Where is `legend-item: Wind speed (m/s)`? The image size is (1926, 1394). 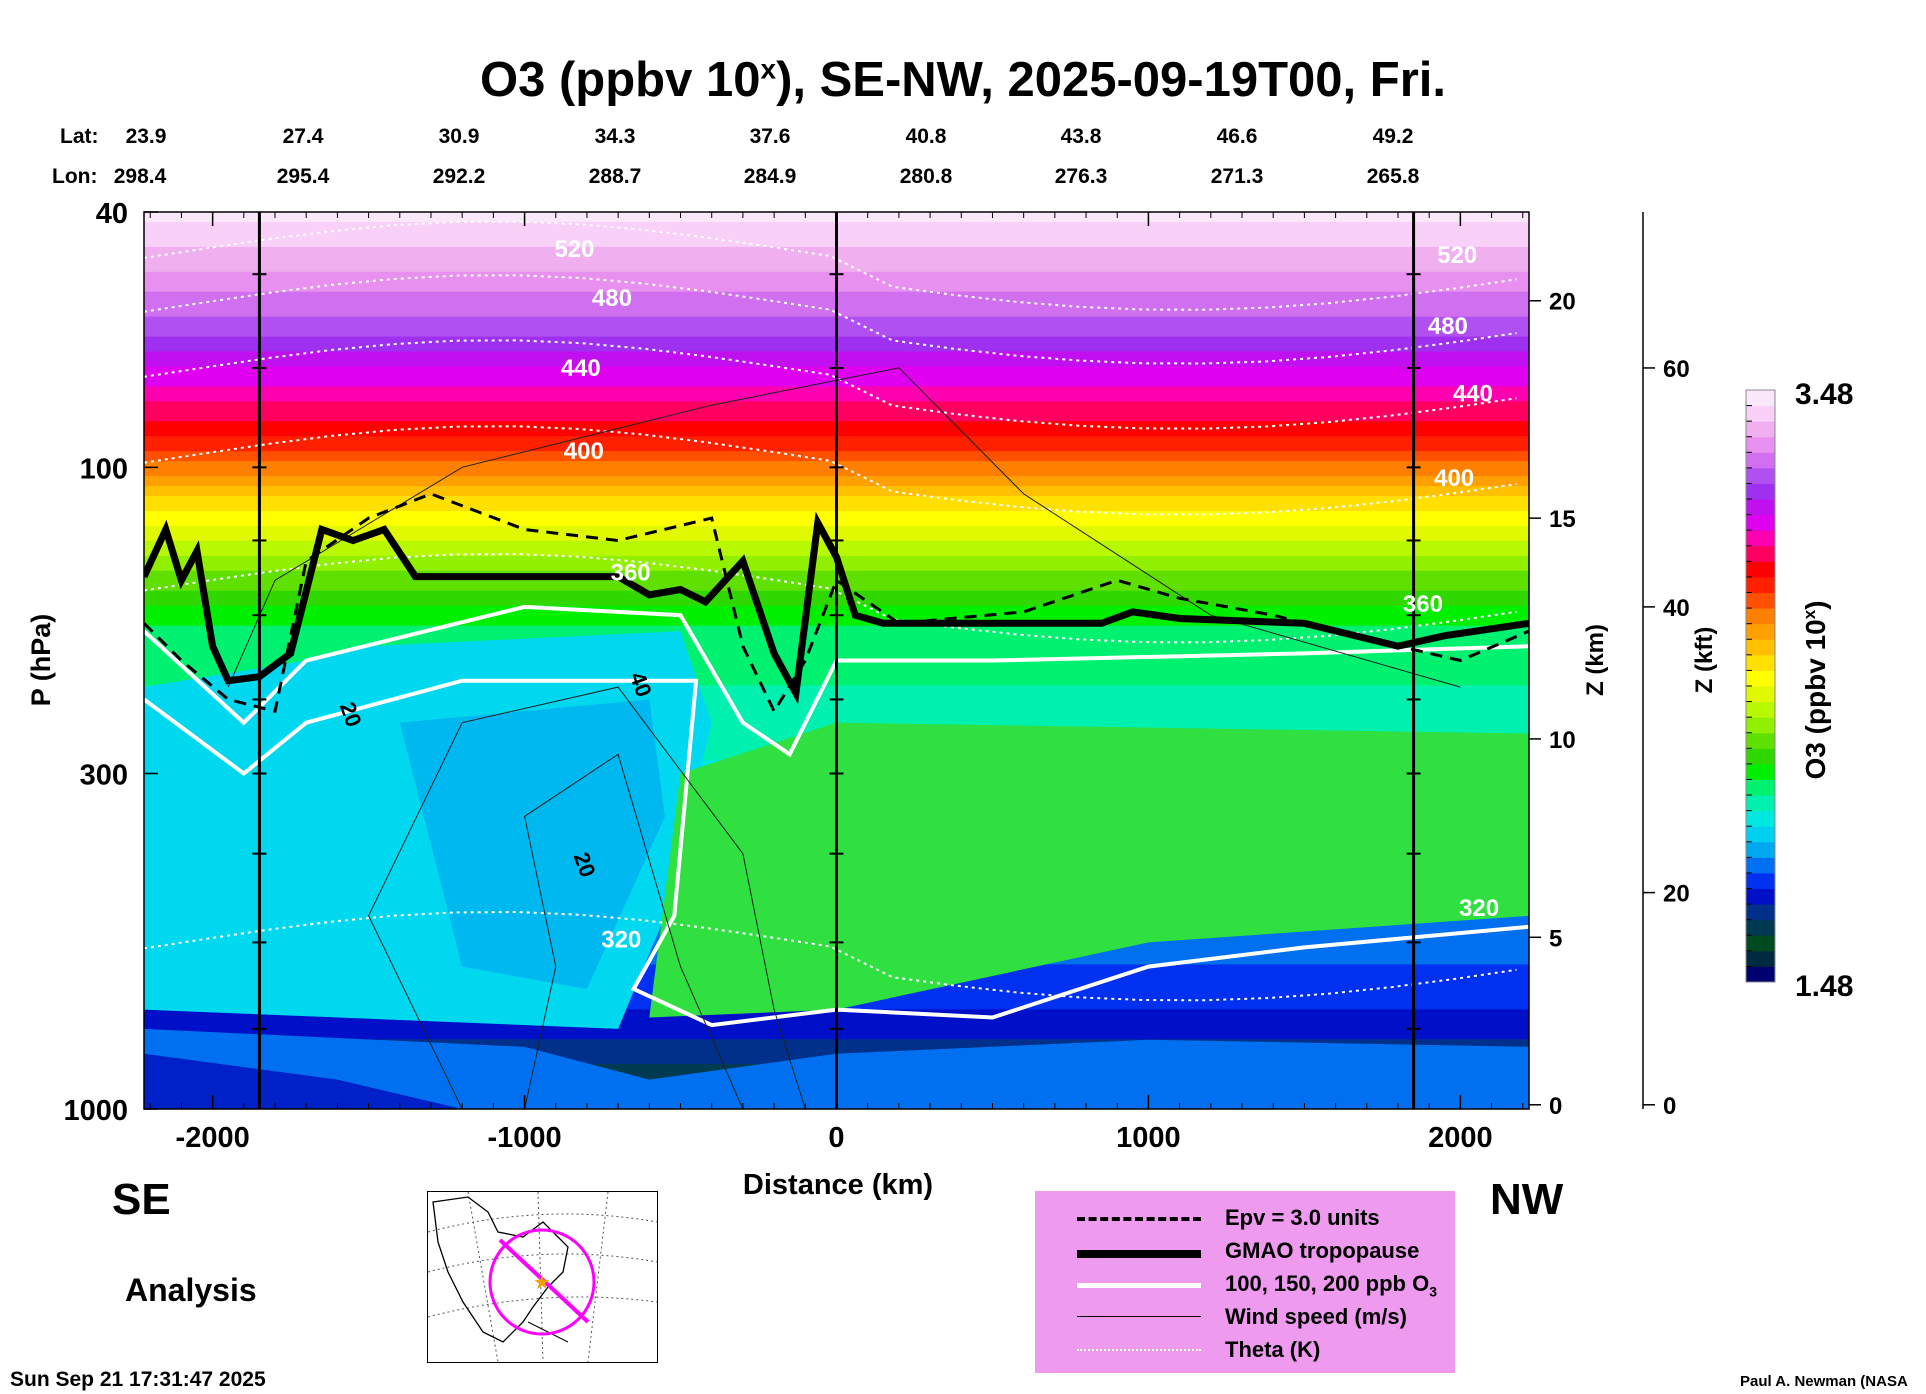
legend-item: Wind speed (m/s) is located at coordinates (1245, 1318).